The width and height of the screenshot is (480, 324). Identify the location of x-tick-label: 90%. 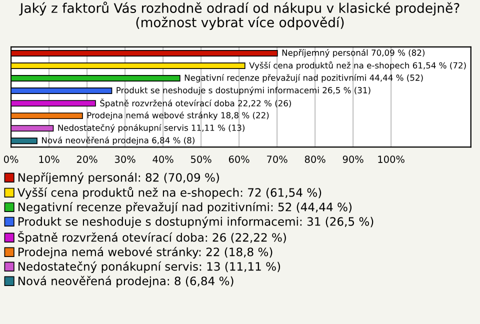
(353, 159).